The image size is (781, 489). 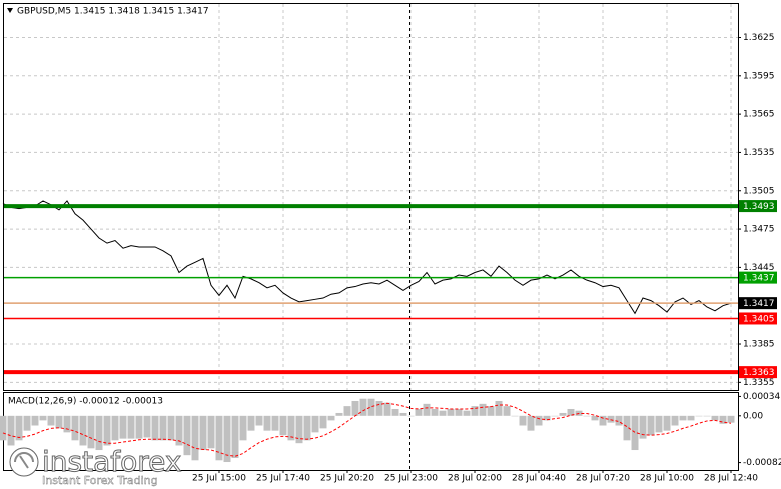 What do you see at coordinates (759, 268) in the screenshot?
I see `y-tick-label: 1.3445` at bounding box center [759, 268].